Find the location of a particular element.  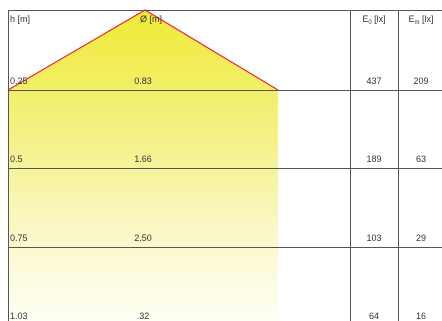

row-3-e0: 103 is located at coordinates (374, 238).